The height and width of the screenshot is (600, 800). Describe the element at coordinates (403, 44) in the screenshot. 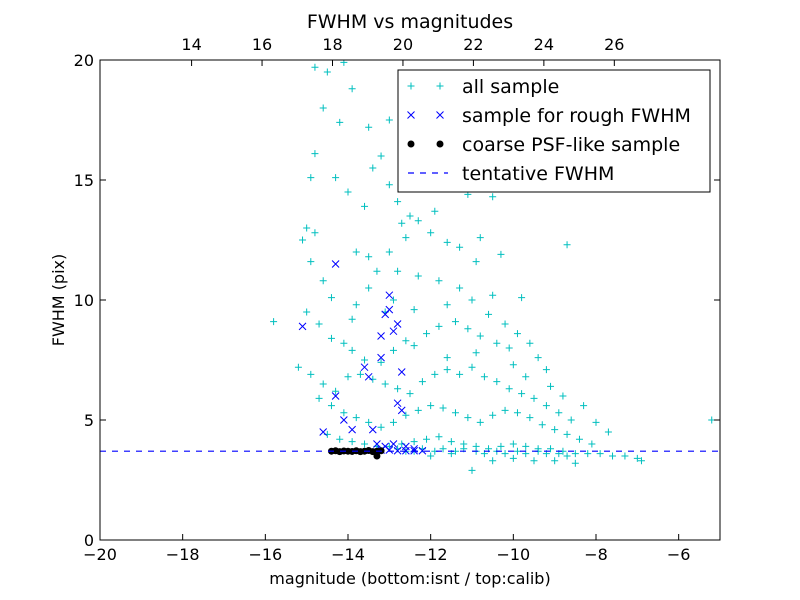

I see `top-x-tick-label: 20` at that location.